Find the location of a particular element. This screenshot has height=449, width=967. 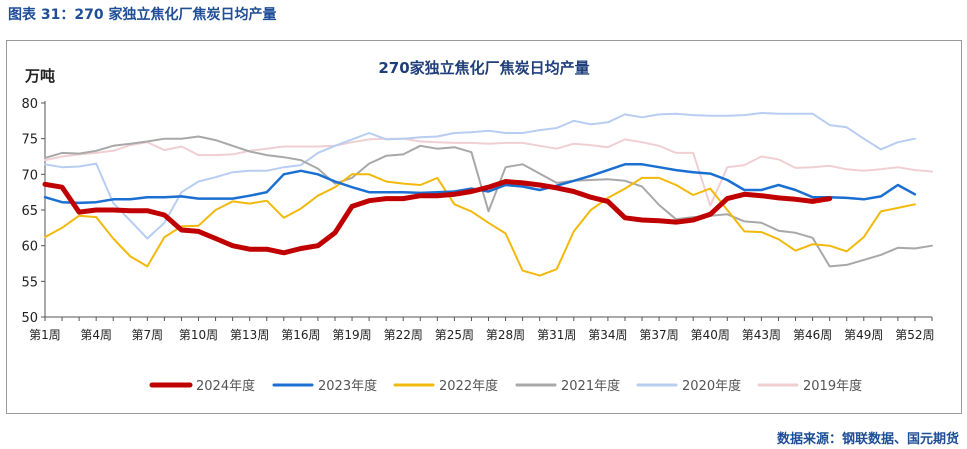

legend-label: 2021年度 is located at coordinates (590, 386).